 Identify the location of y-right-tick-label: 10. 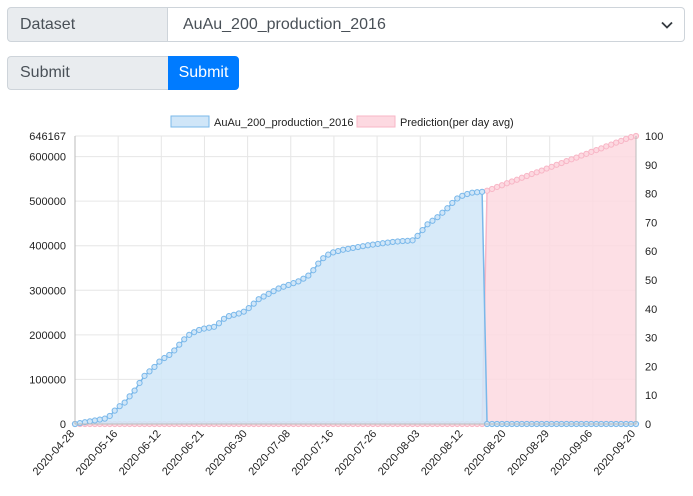
(651, 396).